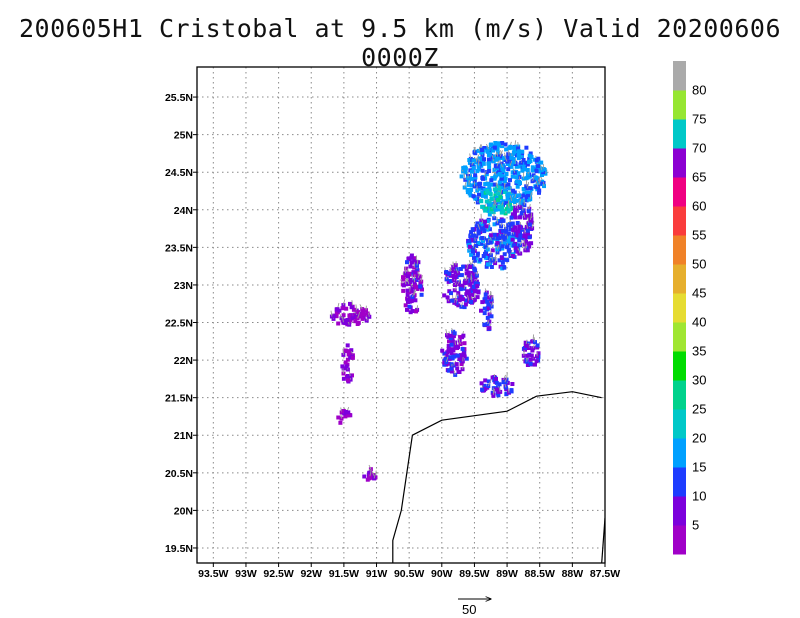 The width and height of the screenshot is (800, 618). Describe the element at coordinates (679, 424) in the screenshot. I see `colorbar-segment` at that location.